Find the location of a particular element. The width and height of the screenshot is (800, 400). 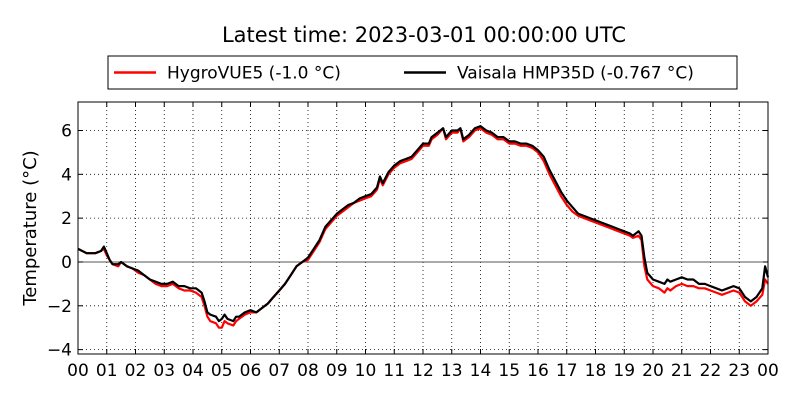

x-tick-label: 05 is located at coordinates (222, 371).